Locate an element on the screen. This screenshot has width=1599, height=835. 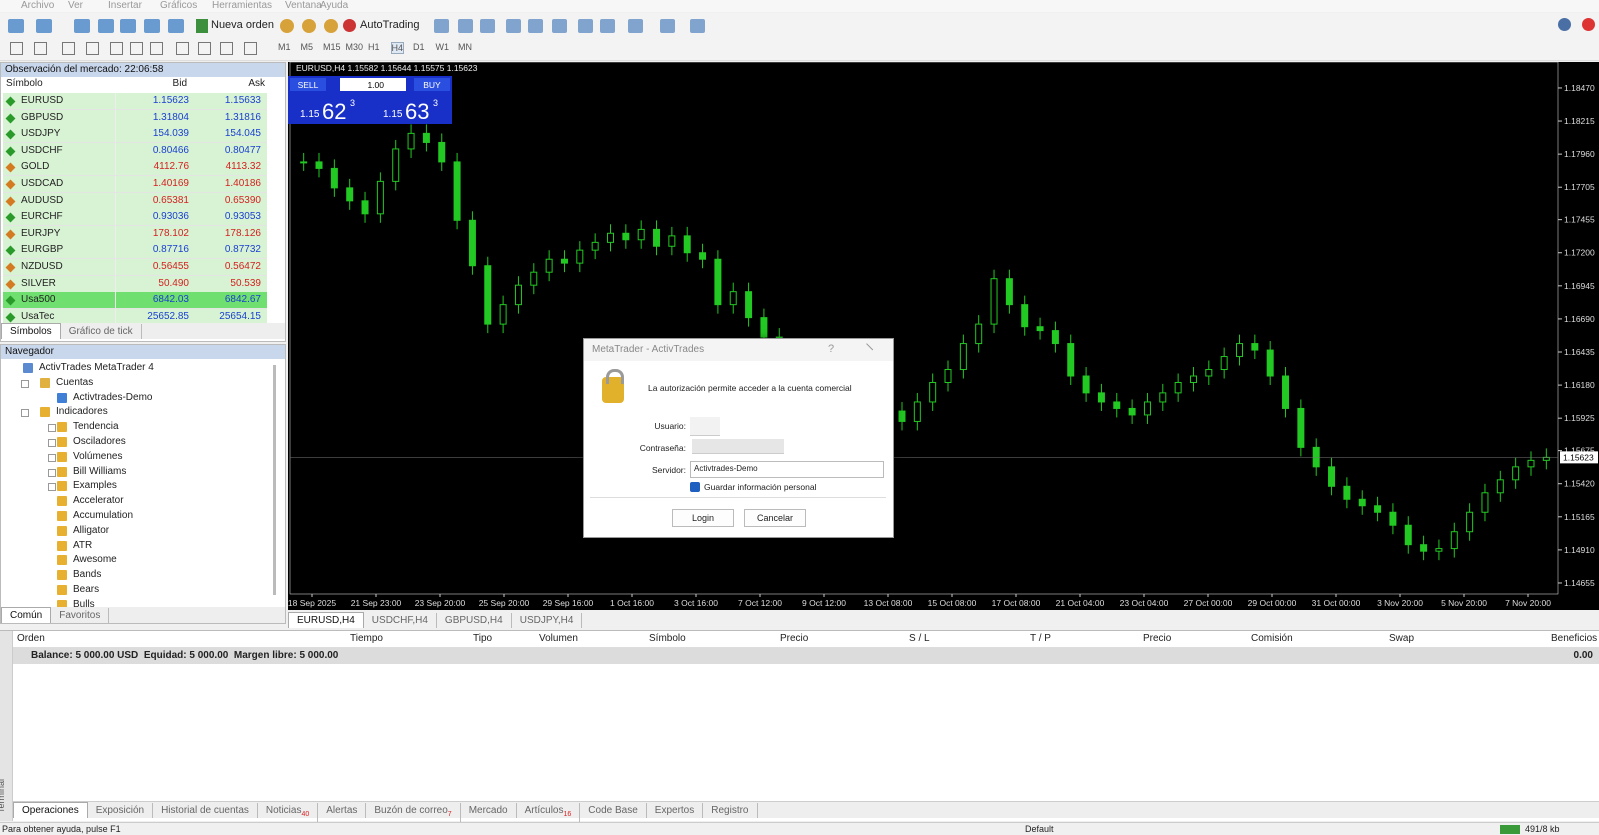
timeframe-button: D1 is located at coordinates (419, 47).